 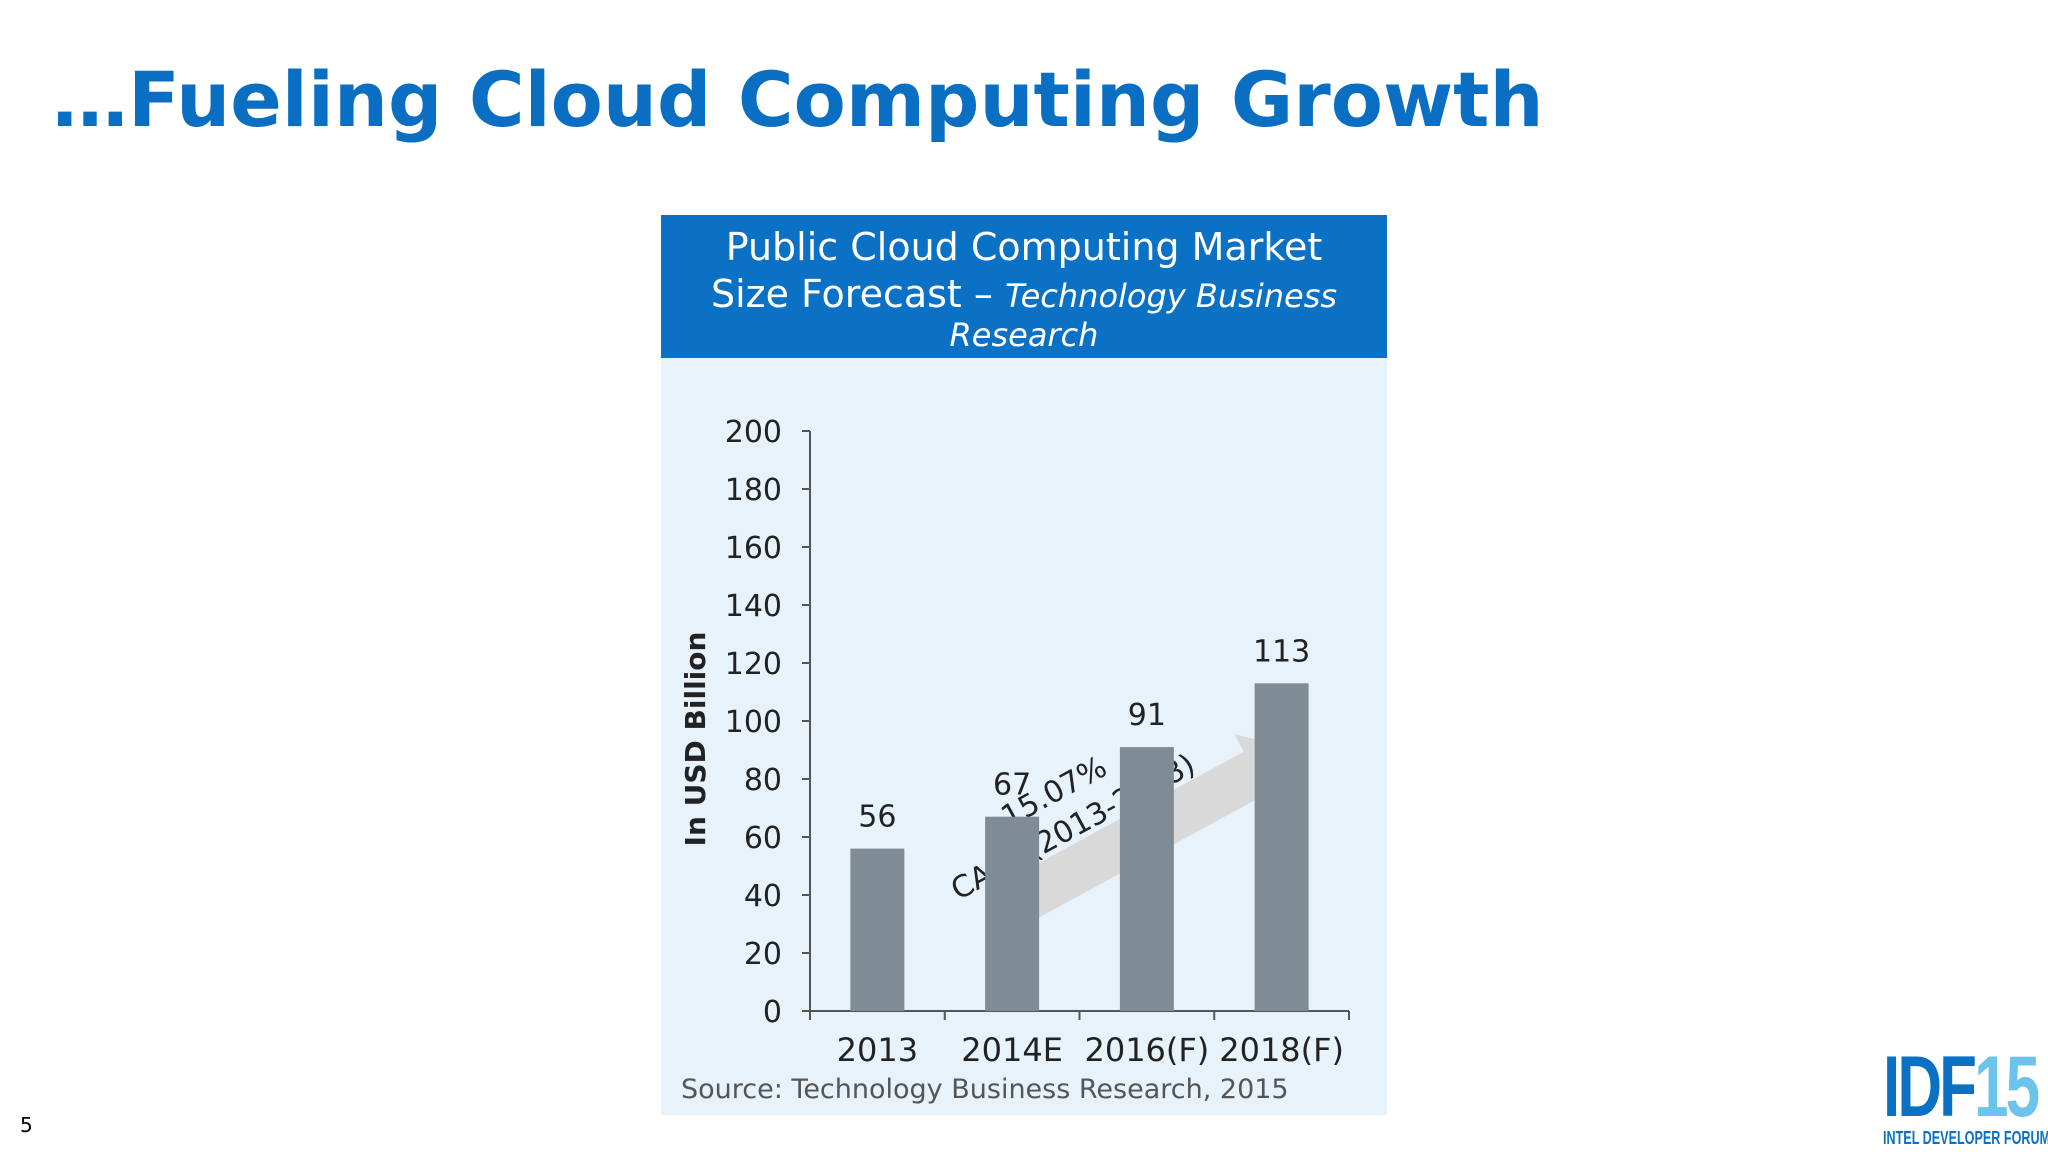 What do you see at coordinates (1147, 715) in the screenshot?
I see `data-label: 91` at bounding box center [1147, 715].